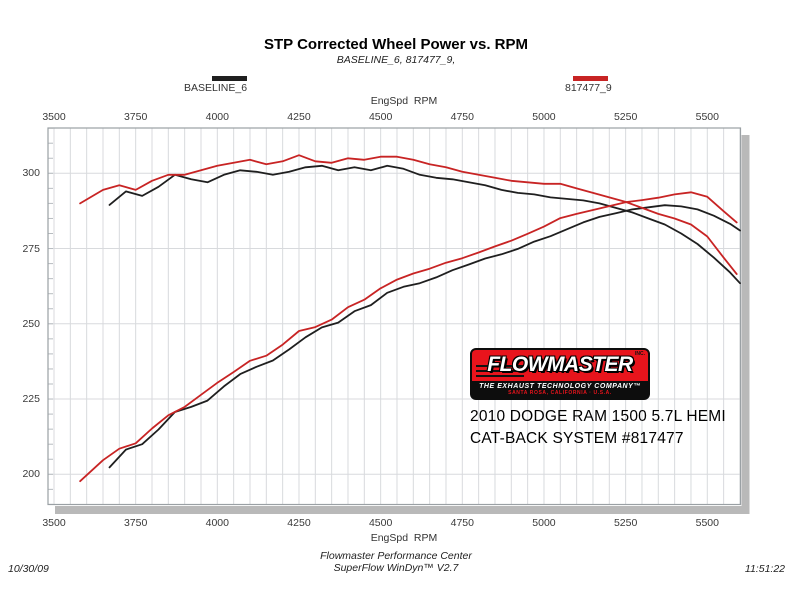 The image size is (792, 612). What do you see at coordinates (577, 438) in the screenshot?
I see `vehicle-line2: CAT-BACK SYSTEM #817477` at bounding box center [577, 438].